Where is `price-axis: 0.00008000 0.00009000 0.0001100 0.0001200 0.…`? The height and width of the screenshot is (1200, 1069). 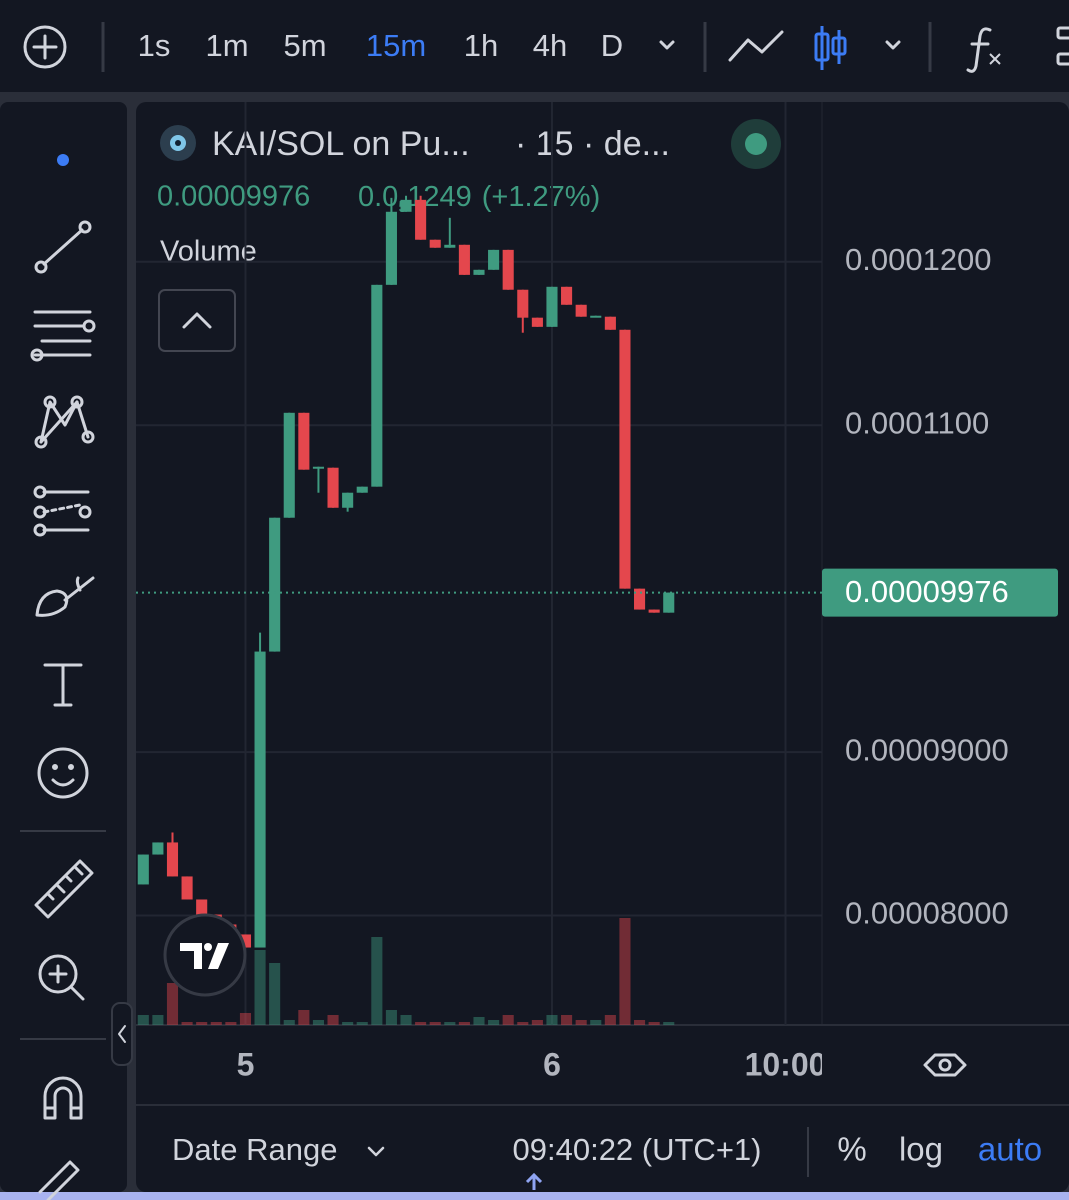
price-axis: 0.00008000 0.00009000 0.0001100 0.0001200 0.… is located at coordinates (940, 586).